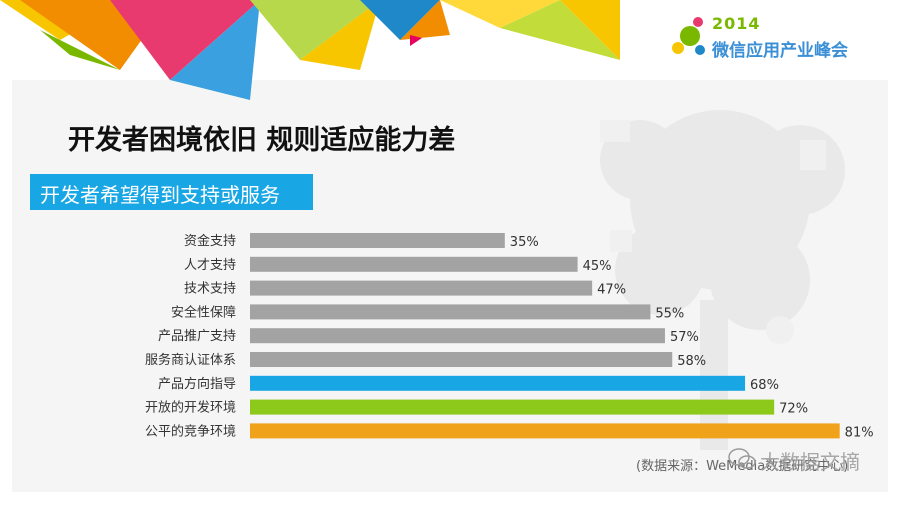  Describe the element at coordinates (793, 409) in the screenshot. I see `value-label: 72%` at that location.